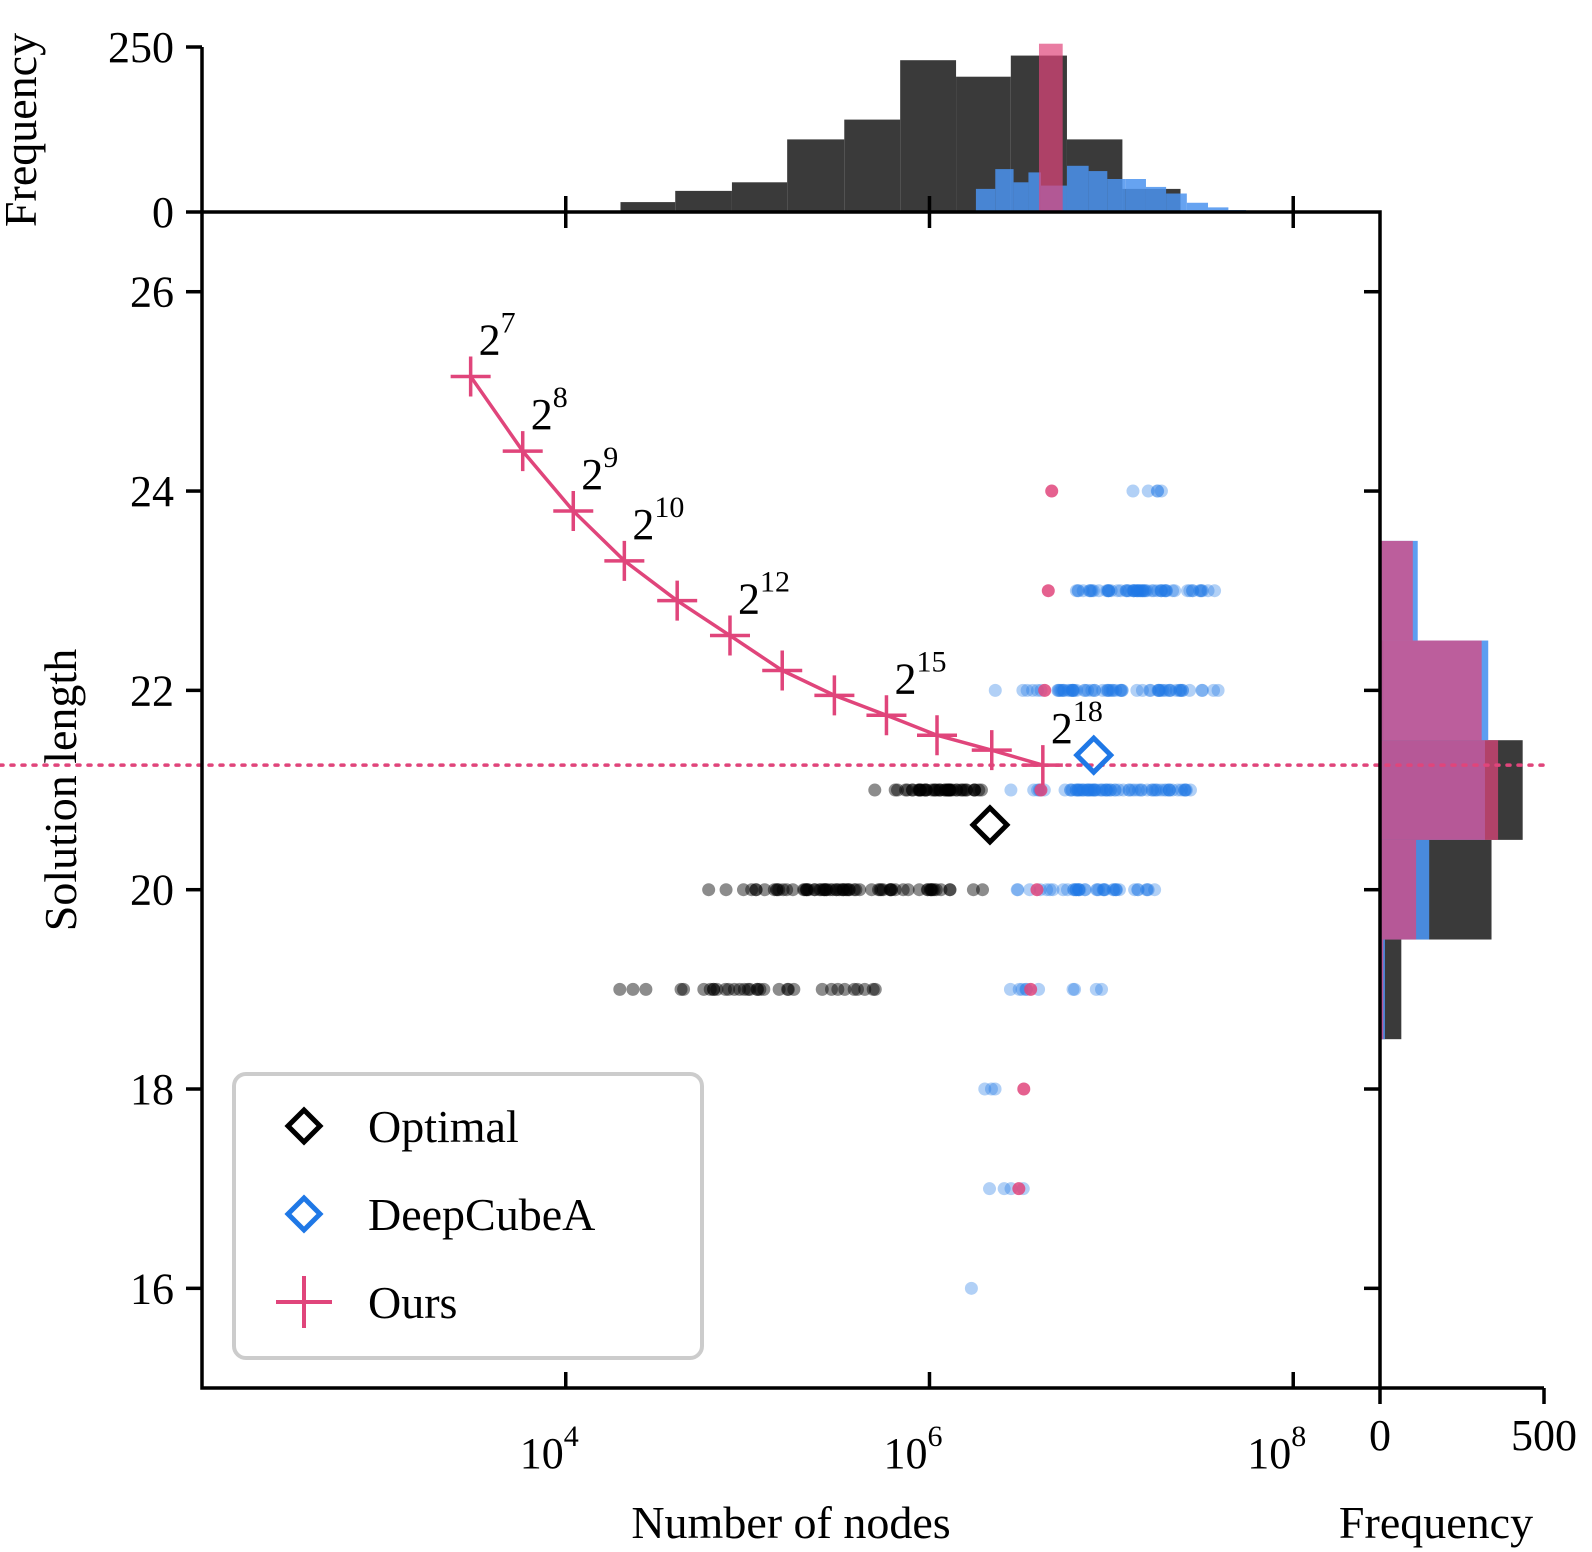 This screenshot has height=1552, width=1592. Describe the element at coordinates (304, 1214) in the screenshot. I see `legend-deepcubea-marker` at that location.